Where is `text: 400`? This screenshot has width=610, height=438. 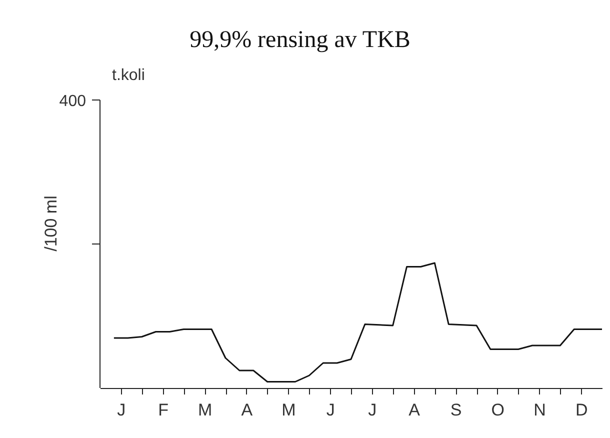
text: 400 is located at coordinates (72, 101).